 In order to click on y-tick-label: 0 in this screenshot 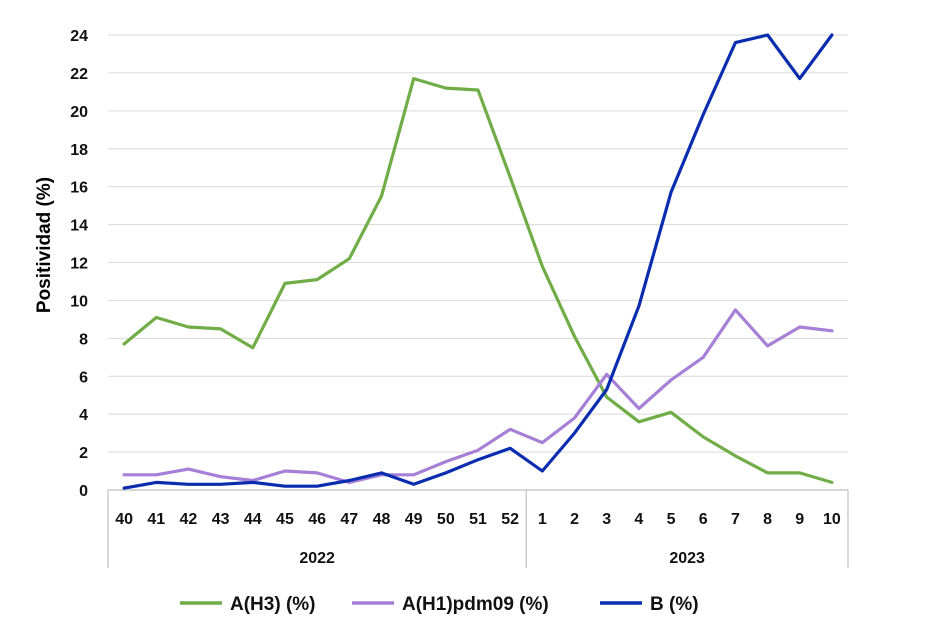, I will do `click(83, 491)`.